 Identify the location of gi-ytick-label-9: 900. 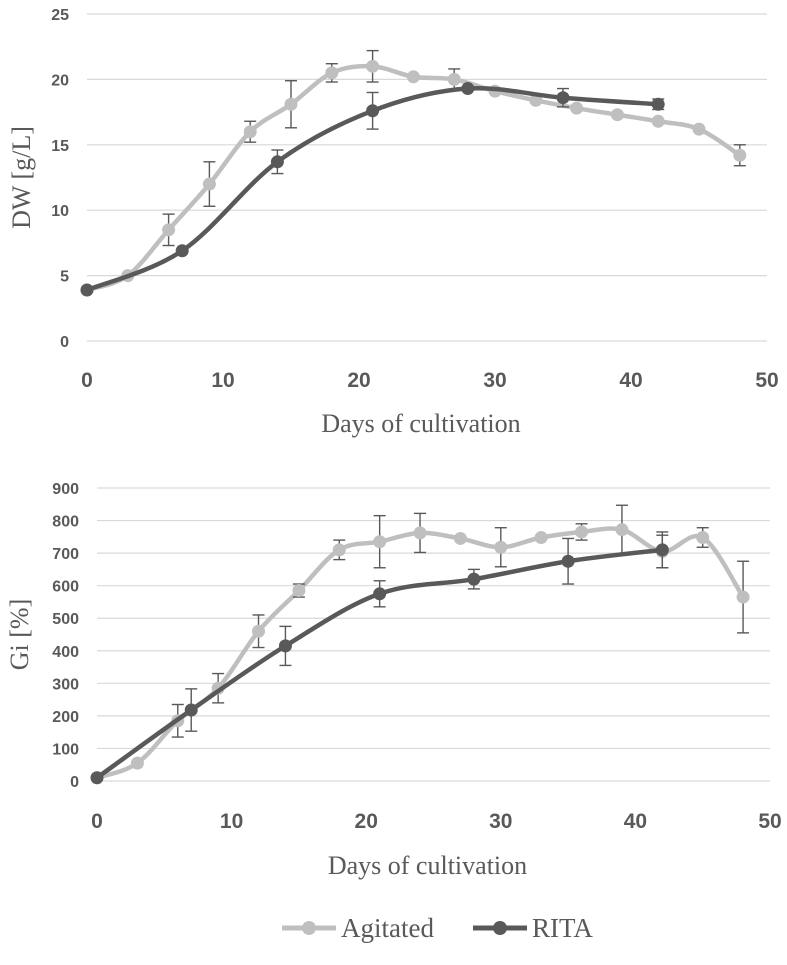
(65, 489).